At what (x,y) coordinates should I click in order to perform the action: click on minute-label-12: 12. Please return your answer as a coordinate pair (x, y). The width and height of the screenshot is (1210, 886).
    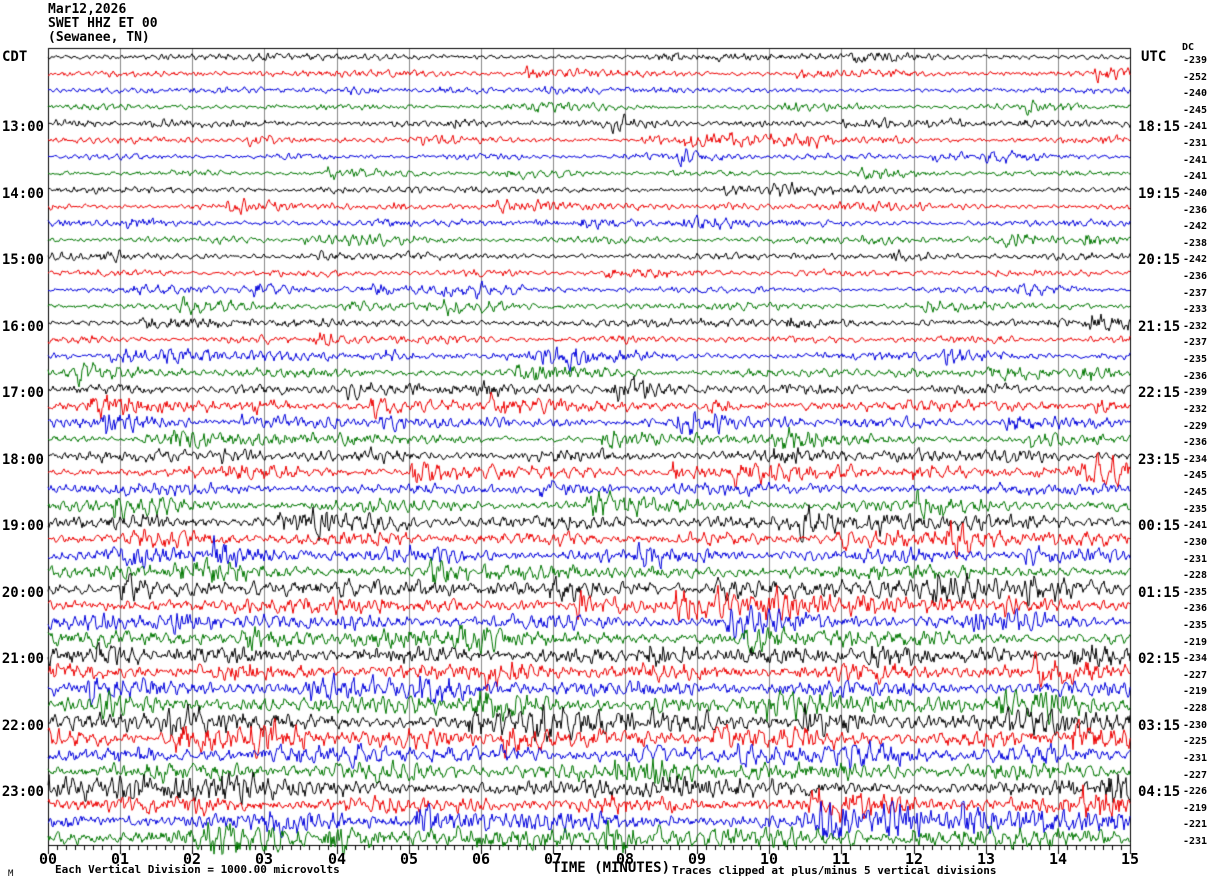
    Looking at the image, I should click on (914, 859).